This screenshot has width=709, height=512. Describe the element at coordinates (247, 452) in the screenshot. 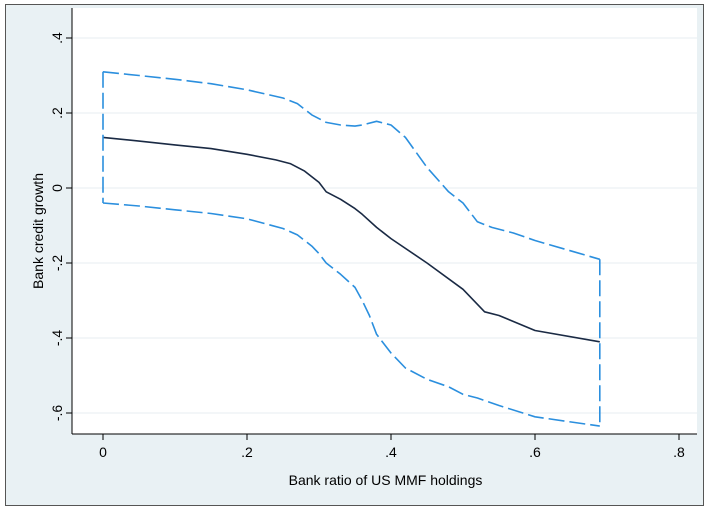

I see `x-tick-label: .2` at that location.